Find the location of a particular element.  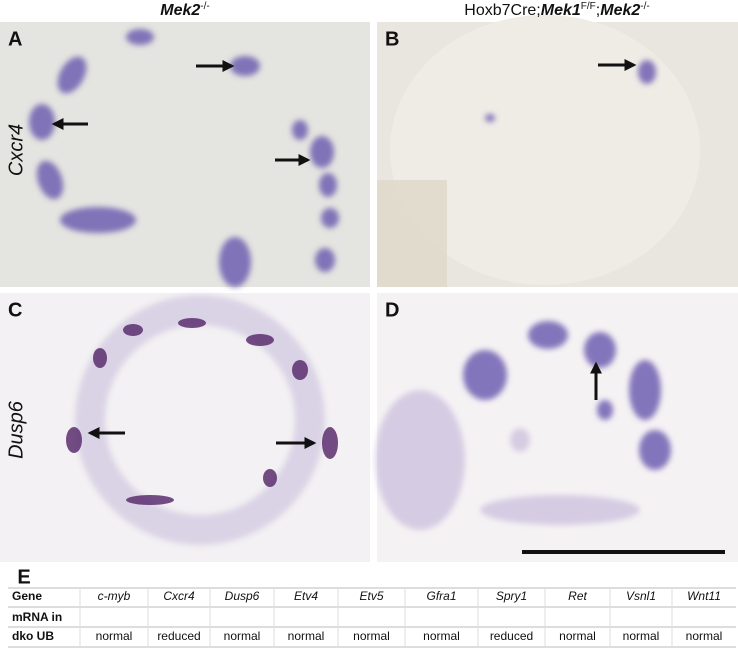

row-header: mRNA in is located at coordinates (37, 617).